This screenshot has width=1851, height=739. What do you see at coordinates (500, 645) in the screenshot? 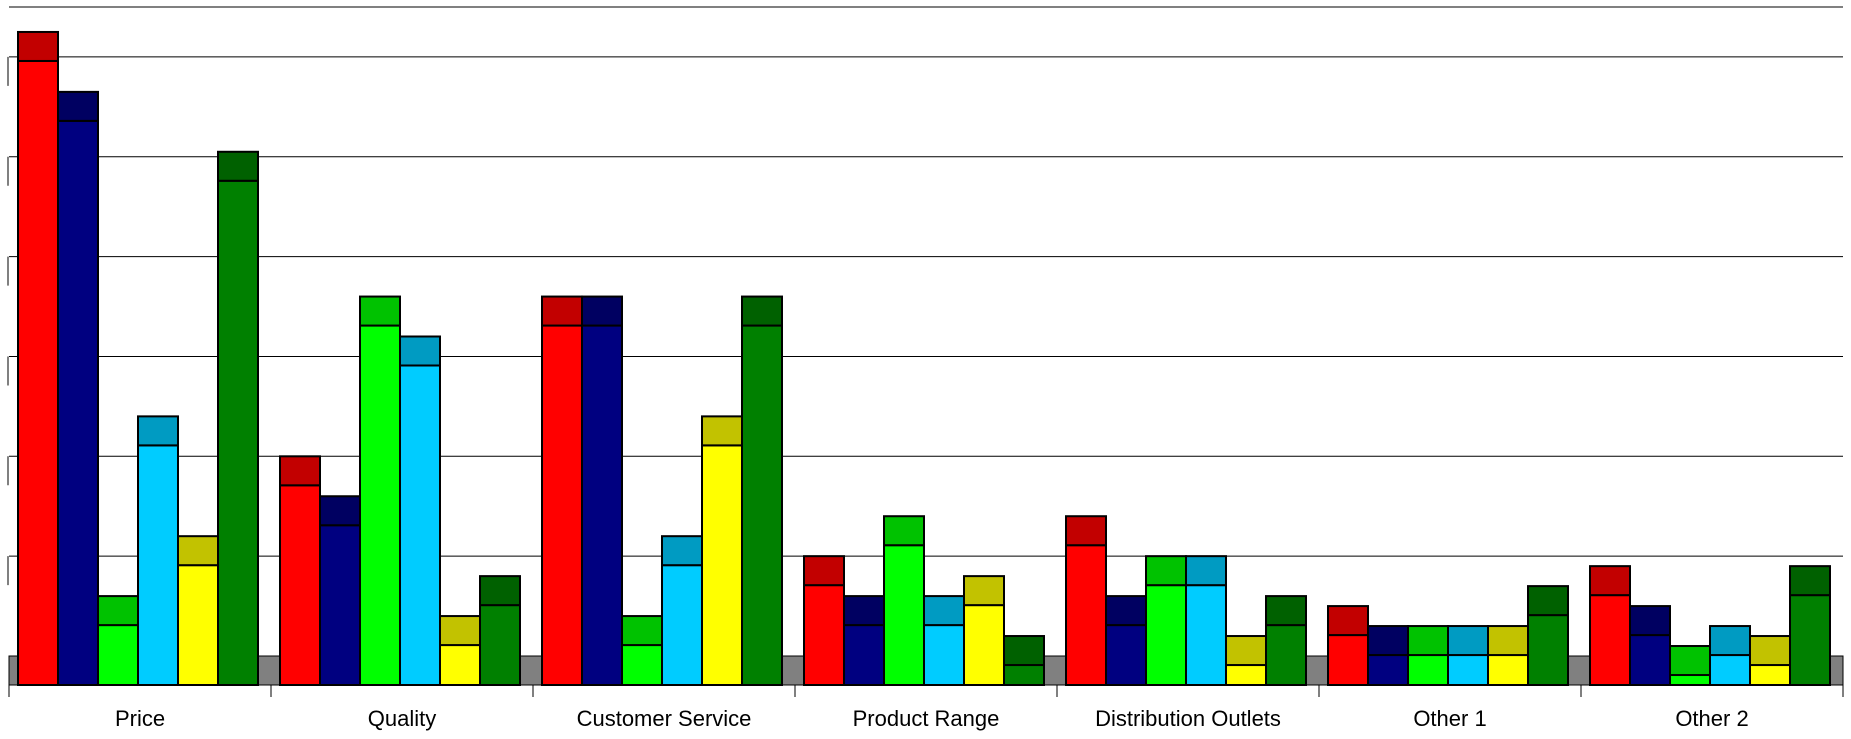
I see `bar-6-quality` at bounding box center [500, 645].